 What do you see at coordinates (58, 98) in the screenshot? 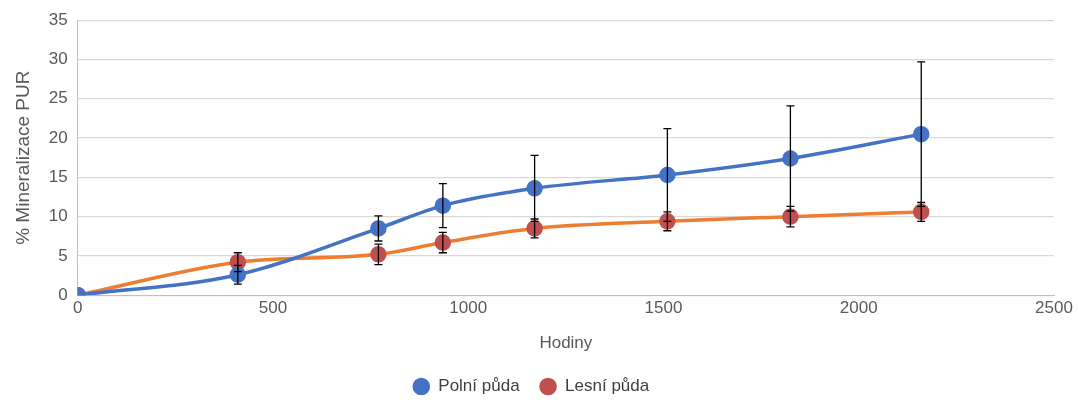
I see `y-tick-label: 25` at bounding box center [58, 98].